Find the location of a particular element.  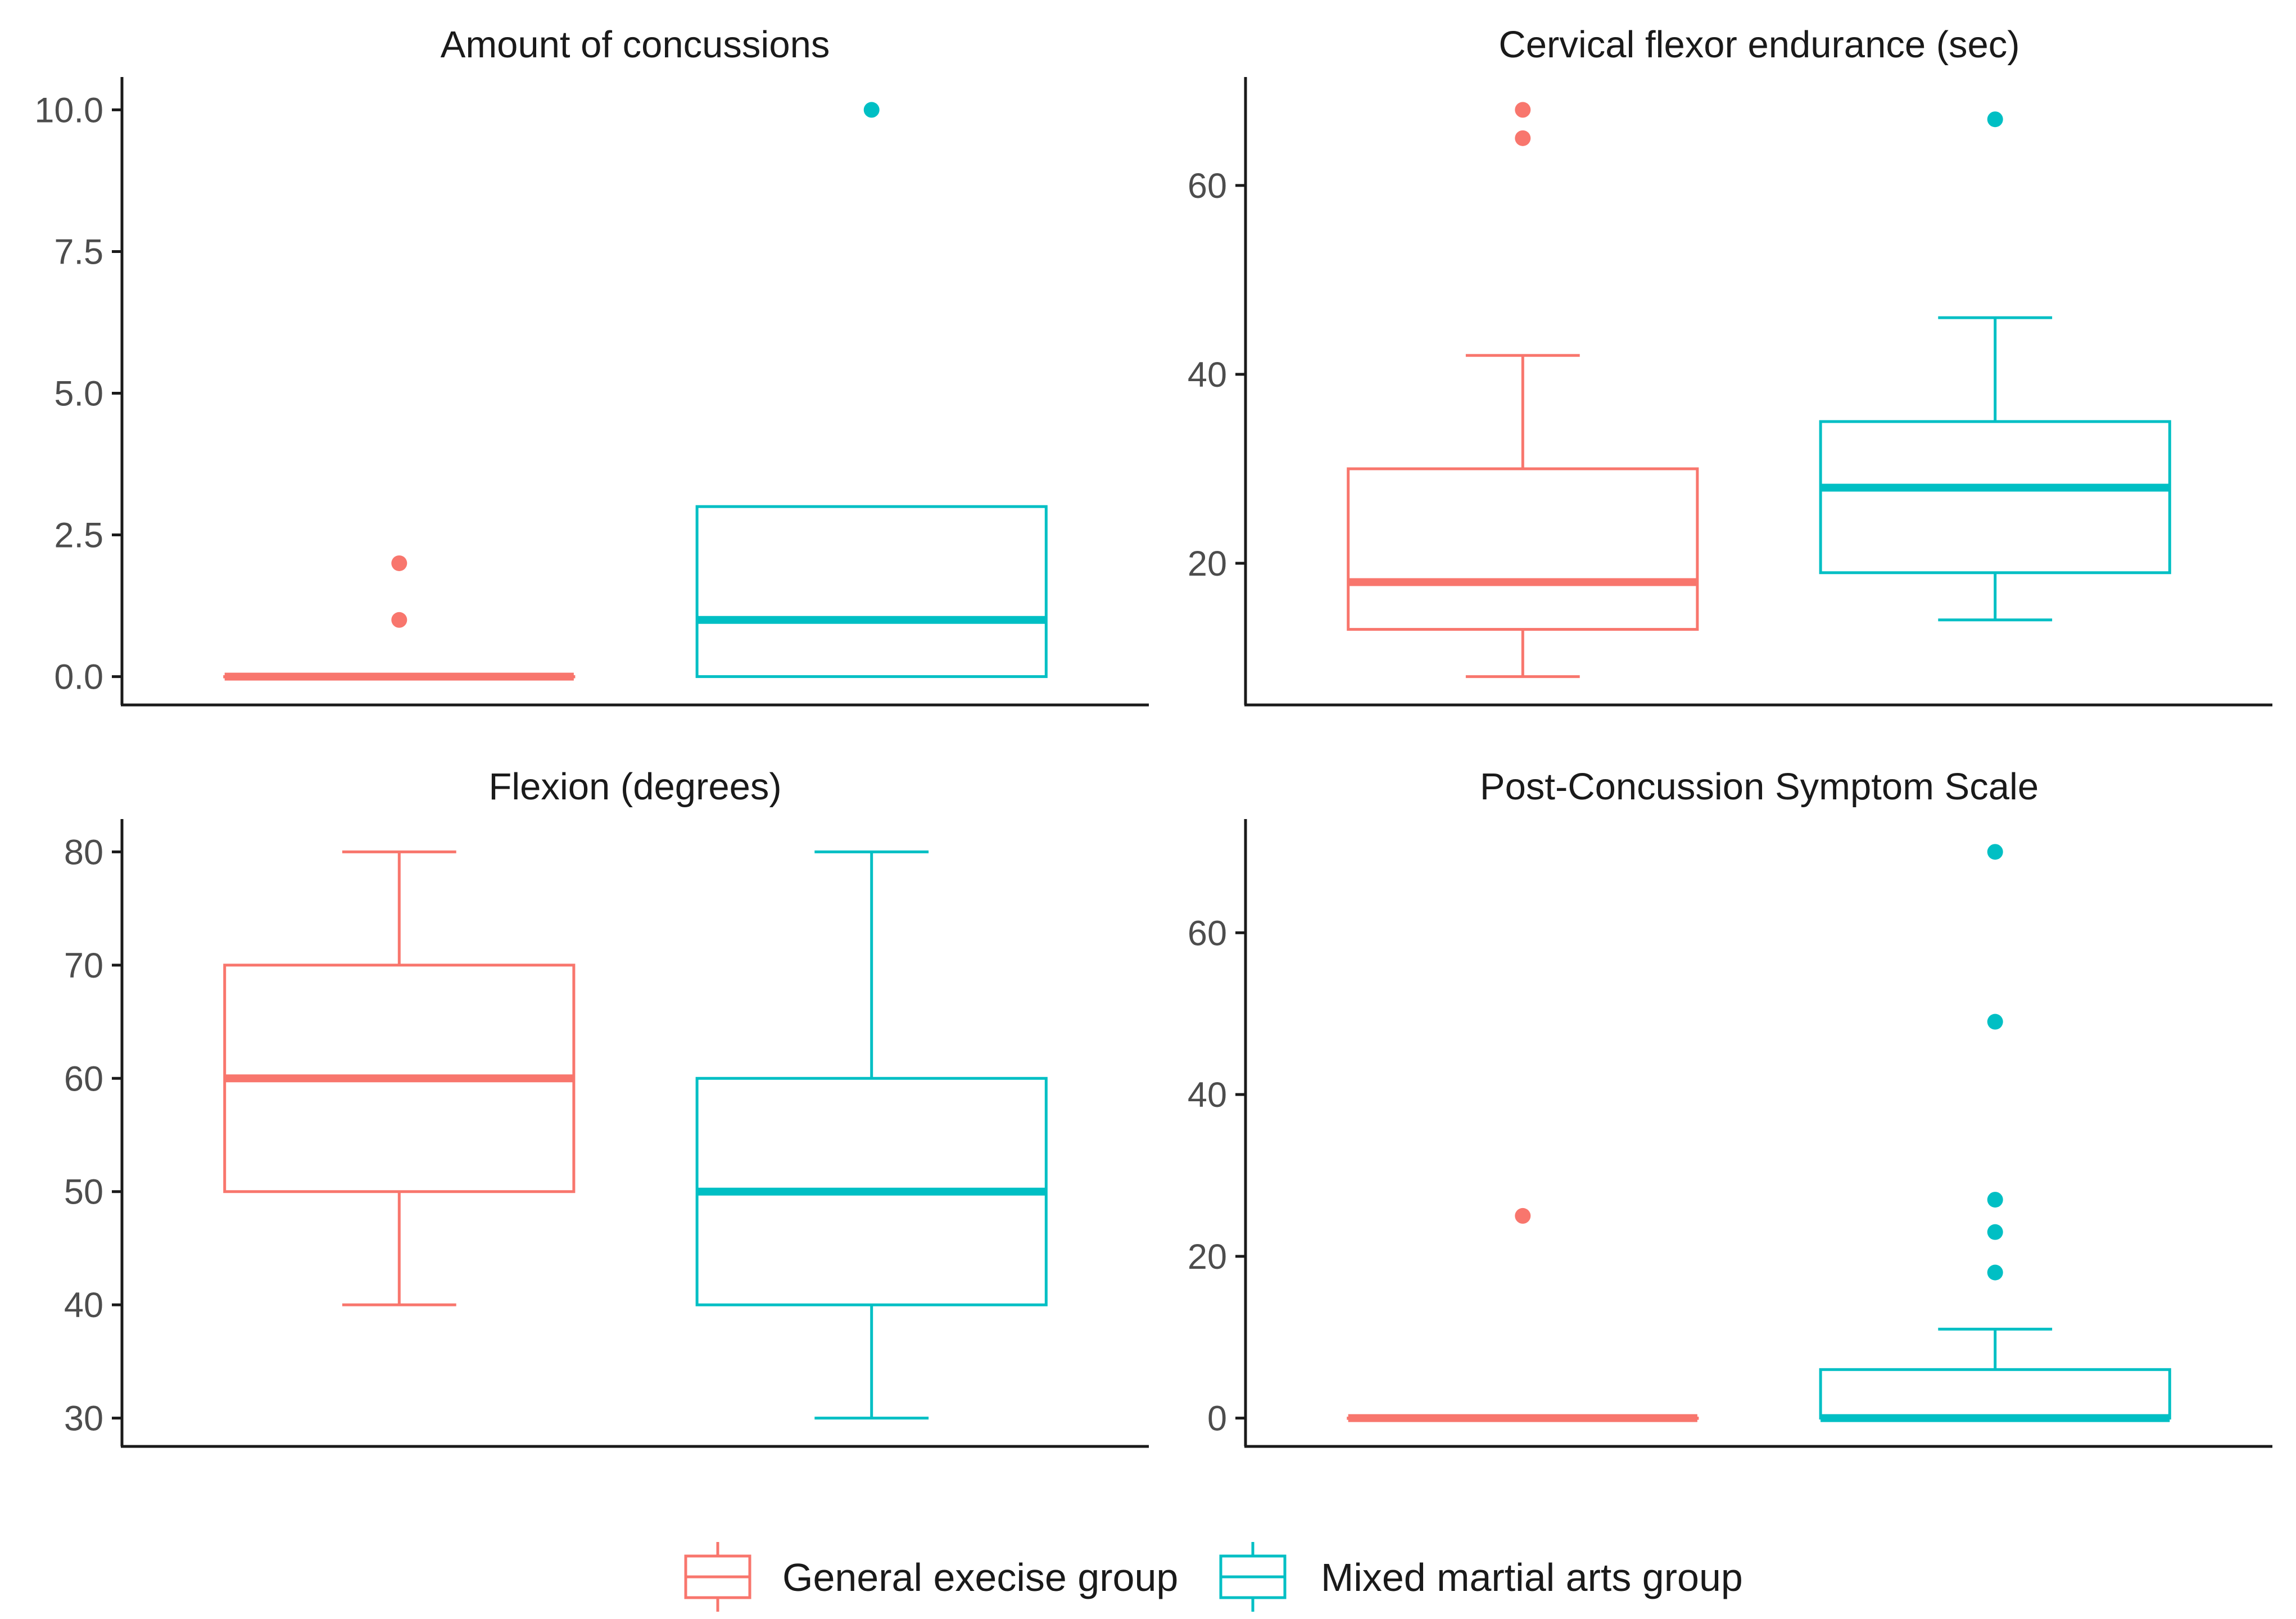

y-tick-label: 80 is located at coordinates (83, 852).